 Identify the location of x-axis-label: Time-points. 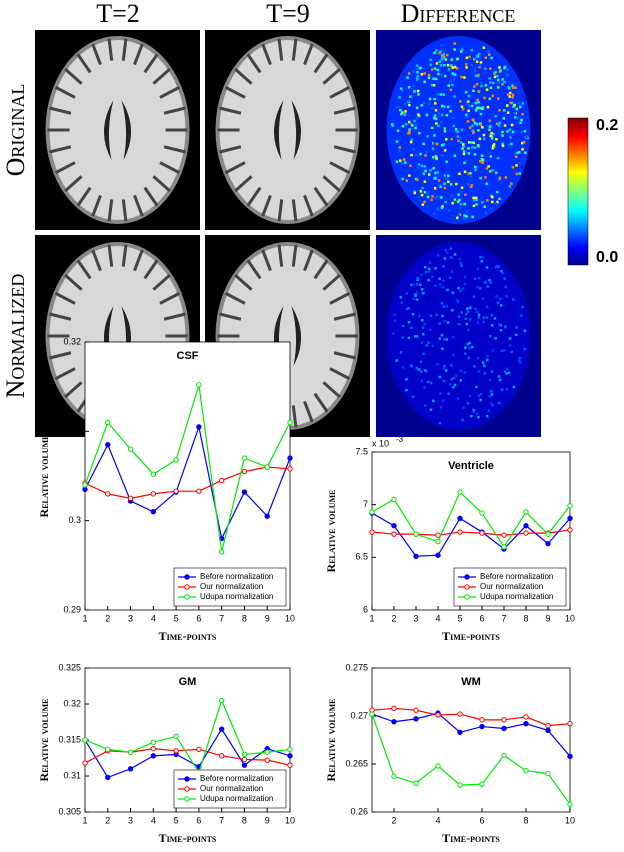
(471, 838).